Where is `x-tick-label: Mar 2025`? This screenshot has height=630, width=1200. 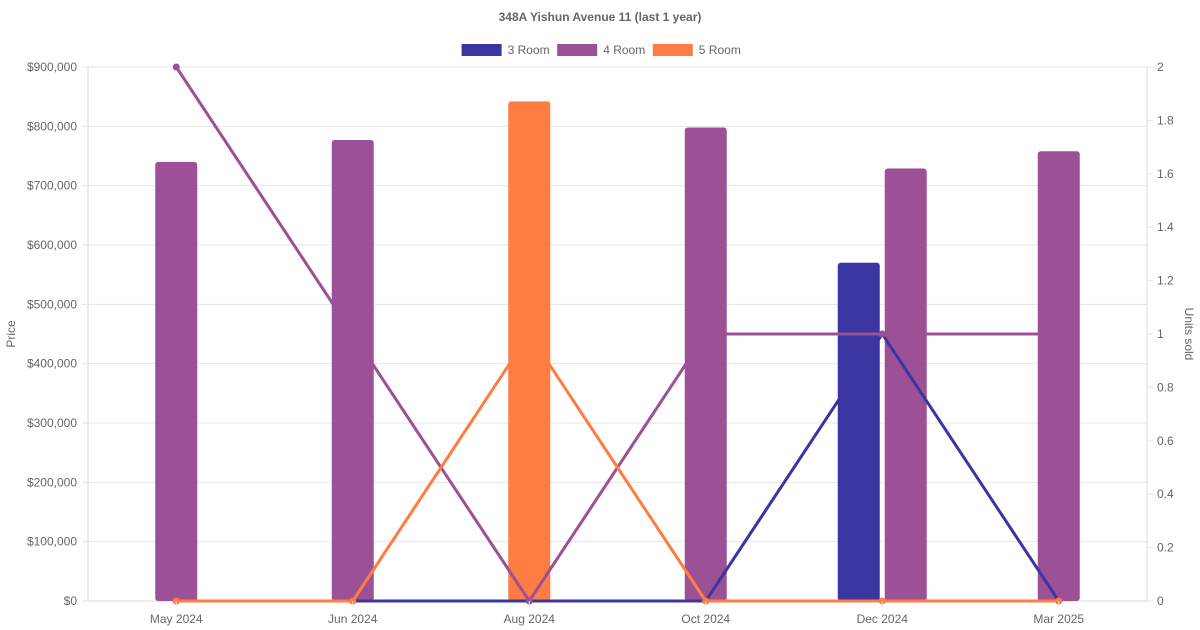 x-tick-label: Mar 2025 is located at coordinates (1058, 619).